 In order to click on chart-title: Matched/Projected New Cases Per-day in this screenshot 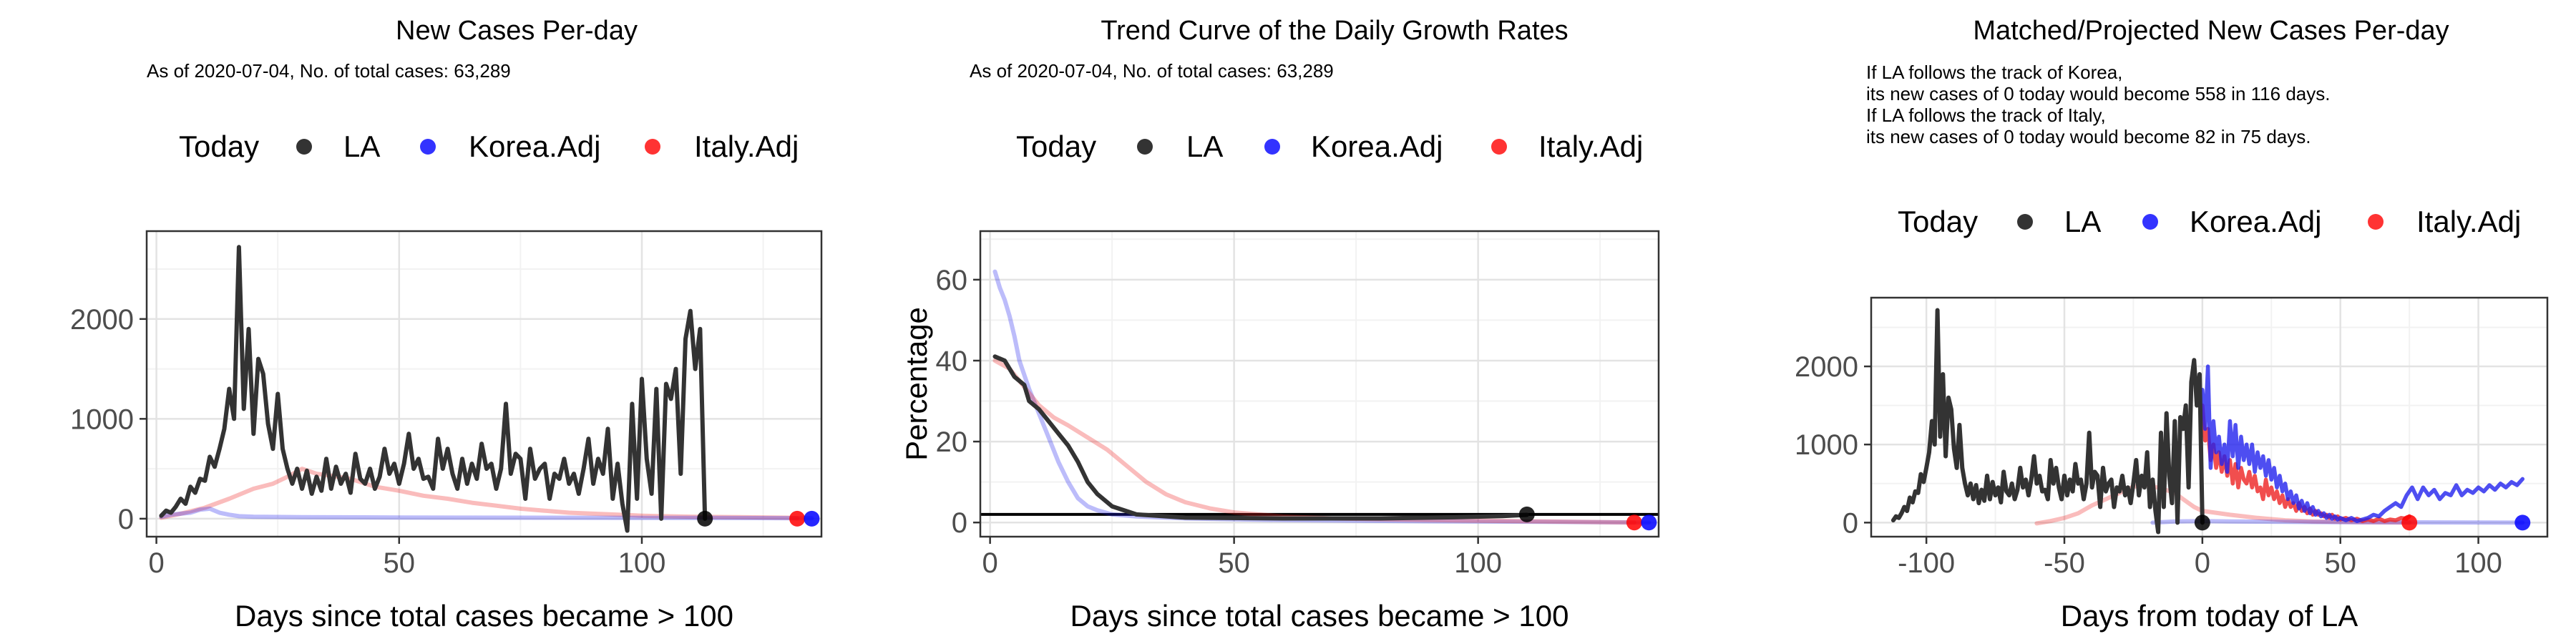, I will do `click(2211, 31)`.